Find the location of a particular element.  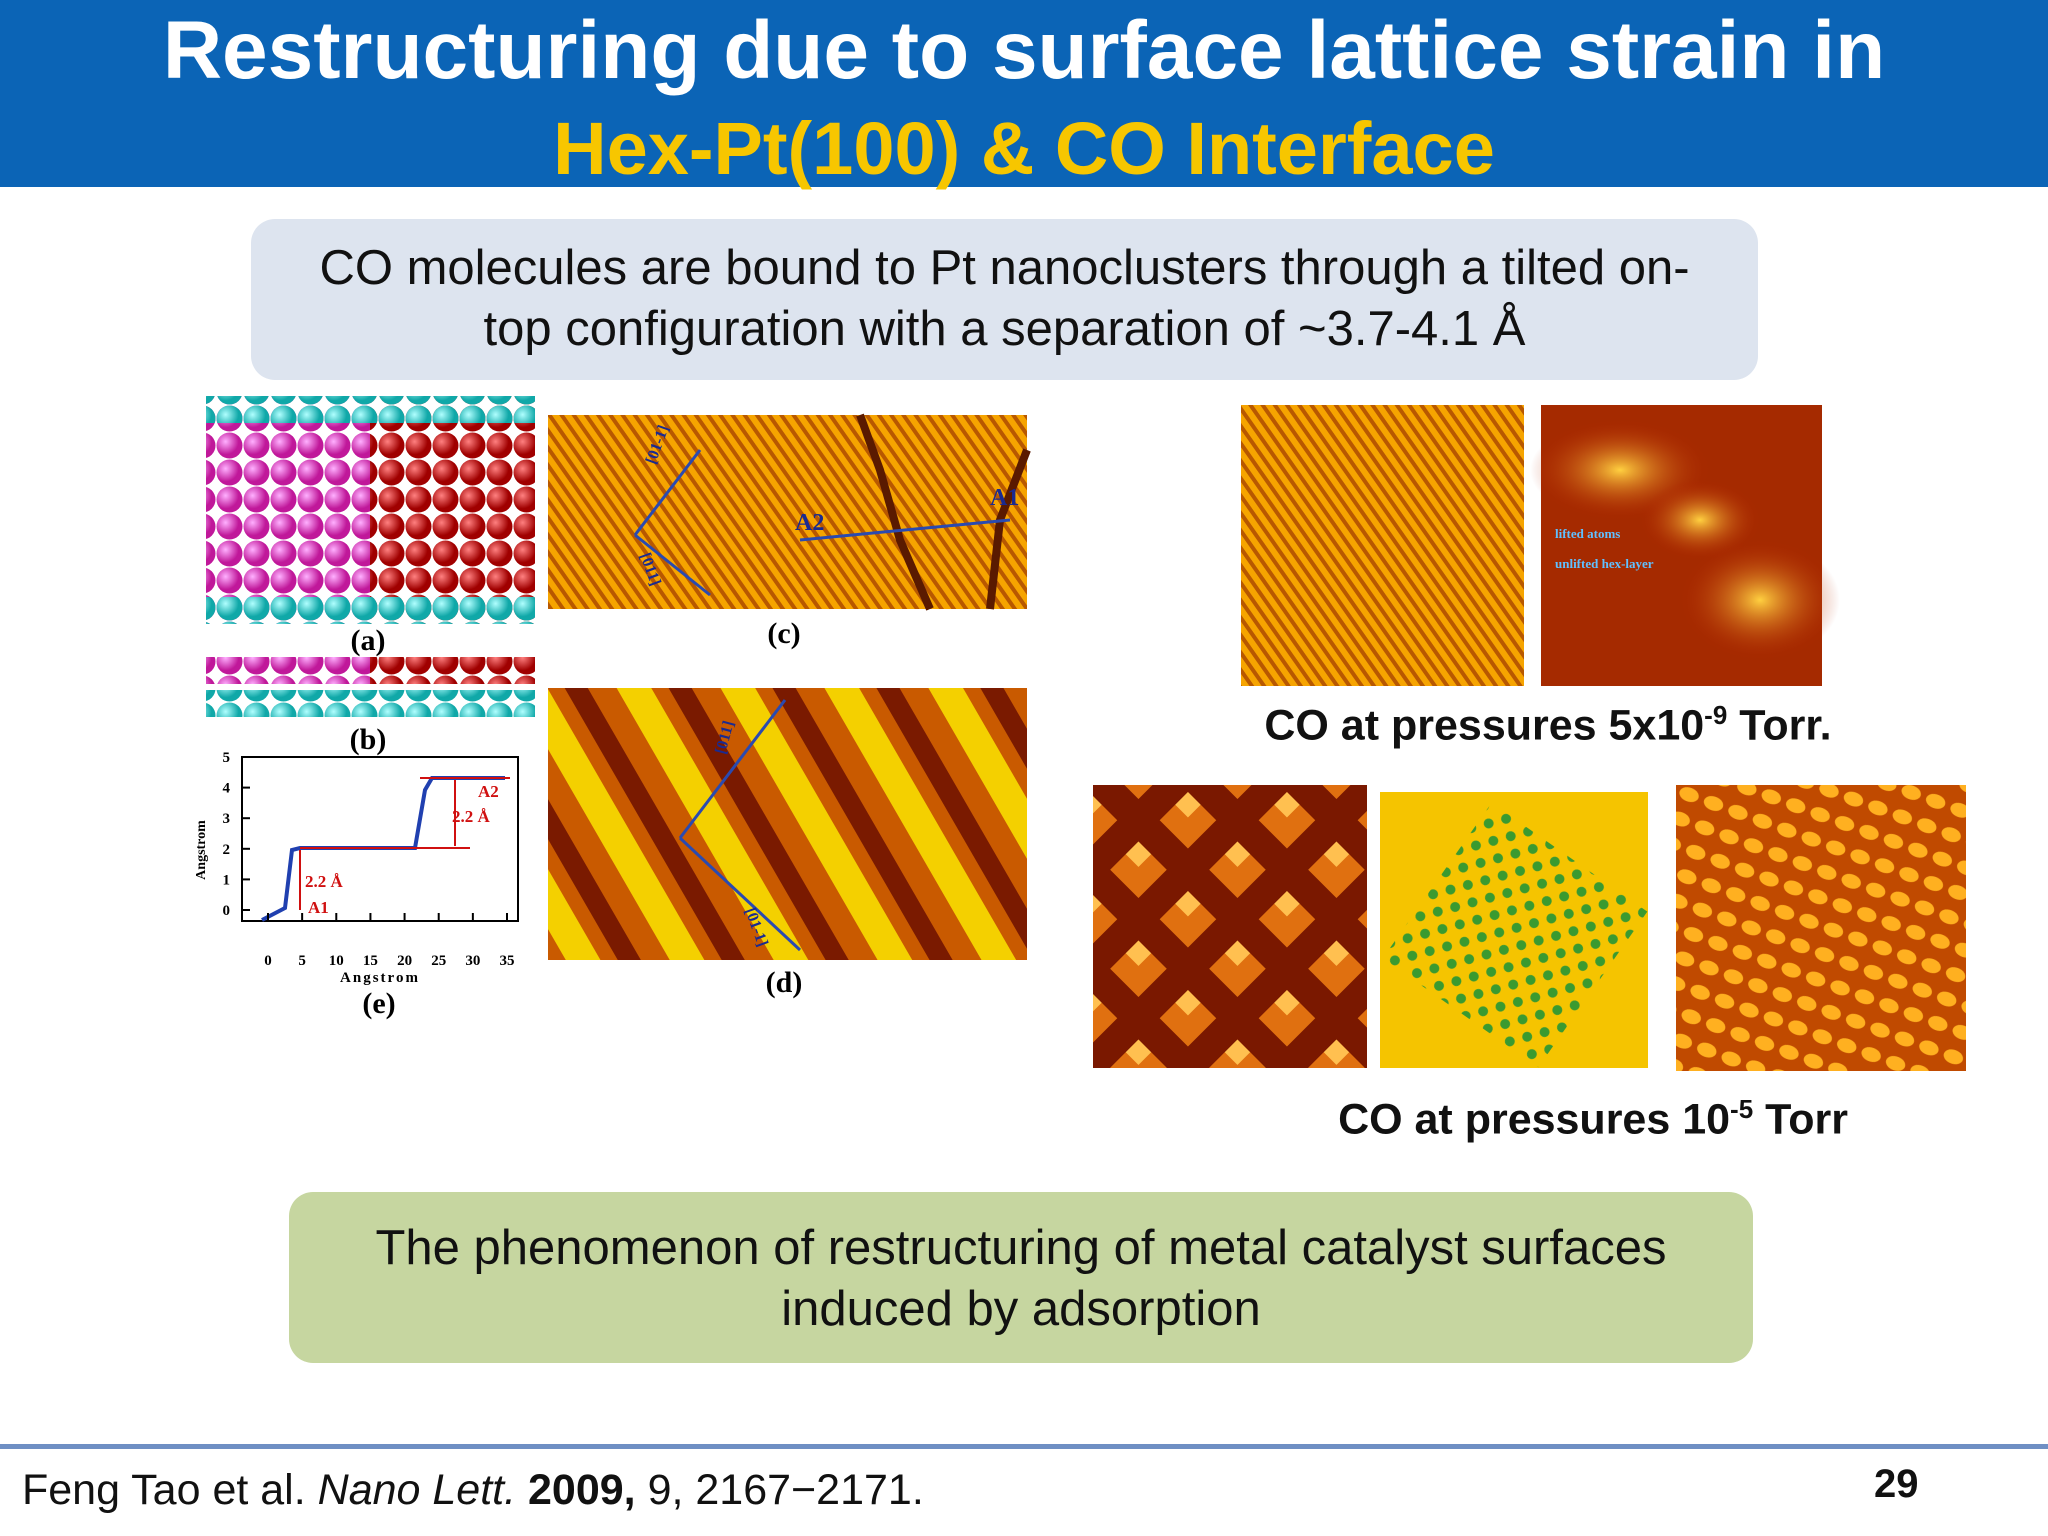

x-tick-label: 20 is located at coordinates (404, 961).